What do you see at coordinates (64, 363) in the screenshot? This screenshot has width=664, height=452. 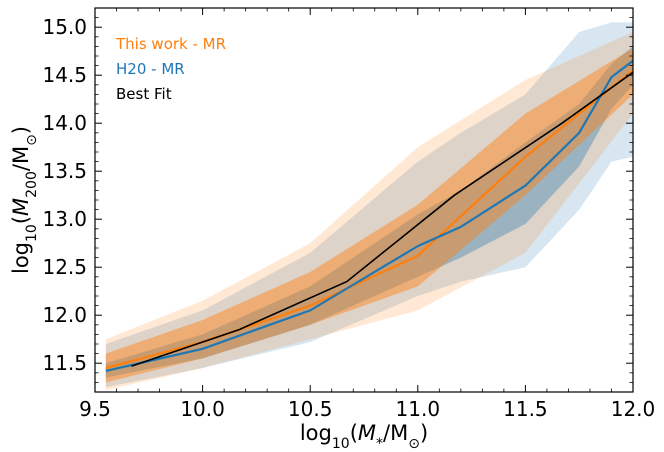 I see `y-tick-label: 11.5` at bounding box center [64, 363].